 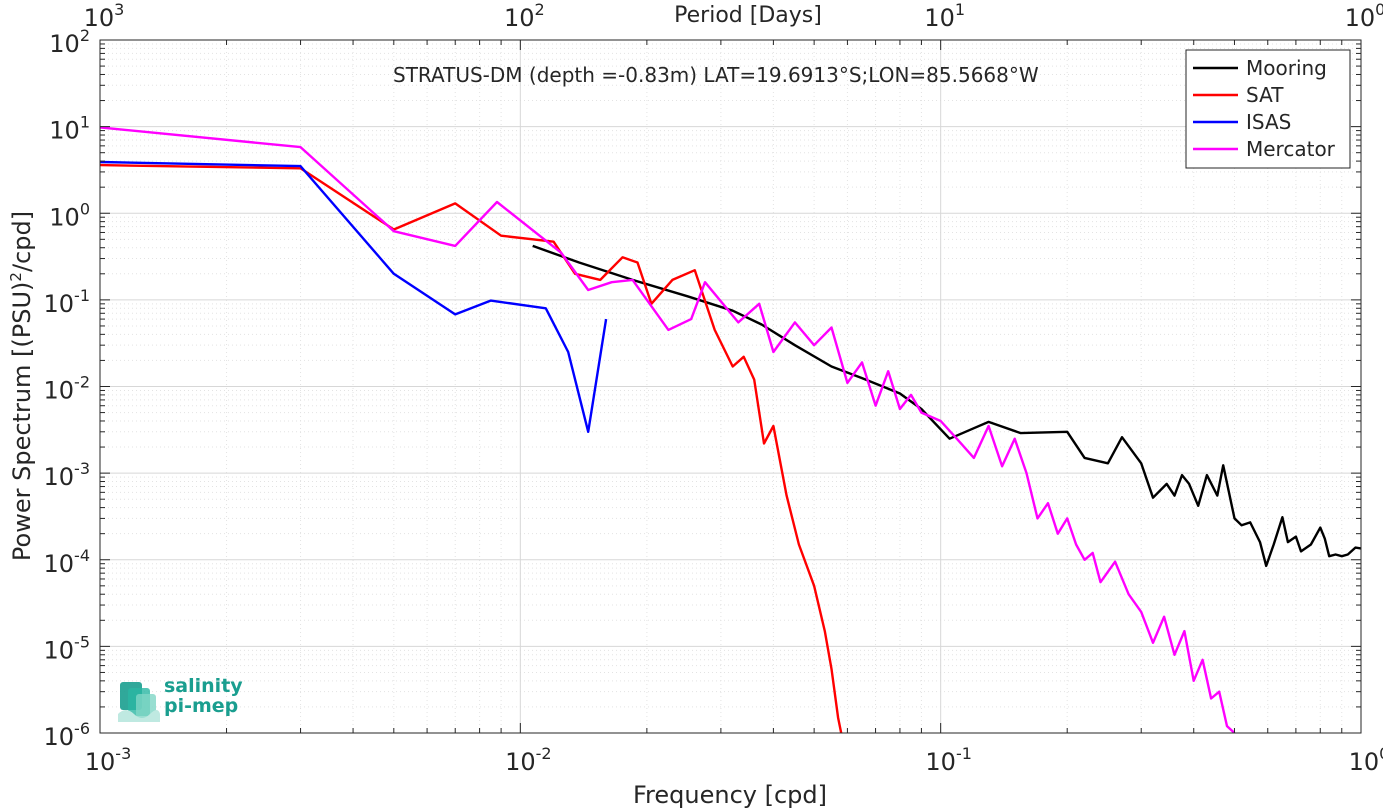 What do you see at coordinates (528, 760) in the screenshot?
I see `x-tick-label: 10⁻²` at bounding box center [528, 760].